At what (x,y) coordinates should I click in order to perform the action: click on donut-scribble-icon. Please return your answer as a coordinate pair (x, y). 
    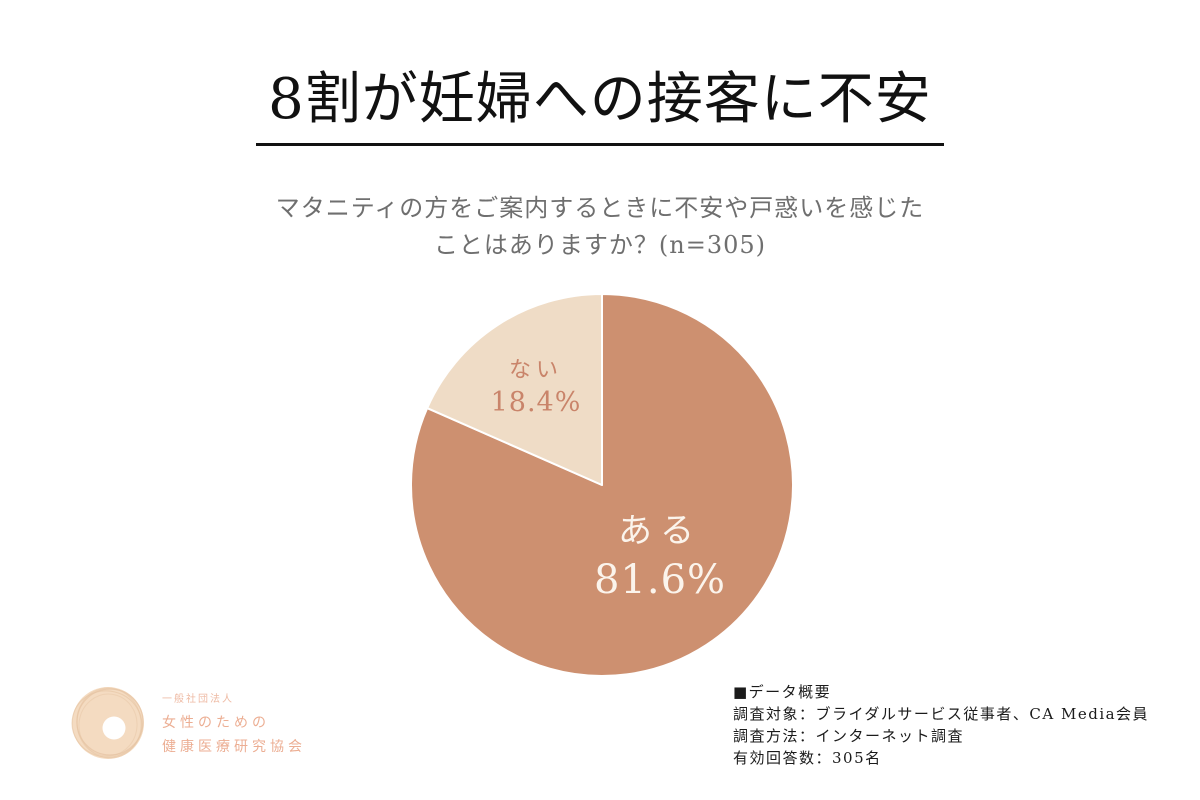
    Looking at the image, I should click on (109, 724).